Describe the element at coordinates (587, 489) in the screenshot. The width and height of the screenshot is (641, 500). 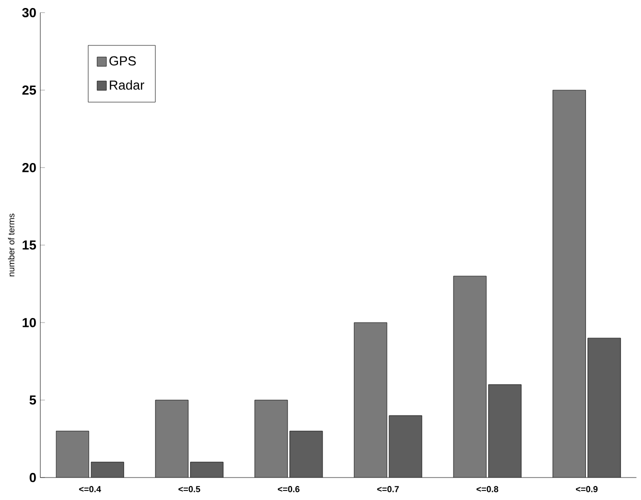
I see `x-tick-label: <=0.9` at that location.